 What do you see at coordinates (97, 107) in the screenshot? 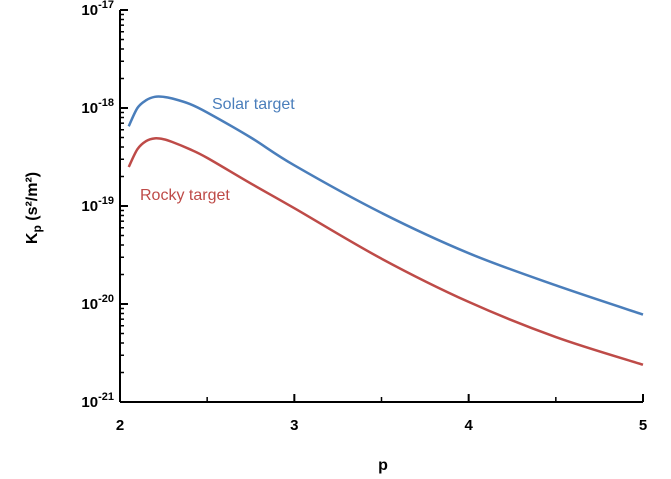
I see `y-tick-label: 10-18` at bounding box center [97, 107].